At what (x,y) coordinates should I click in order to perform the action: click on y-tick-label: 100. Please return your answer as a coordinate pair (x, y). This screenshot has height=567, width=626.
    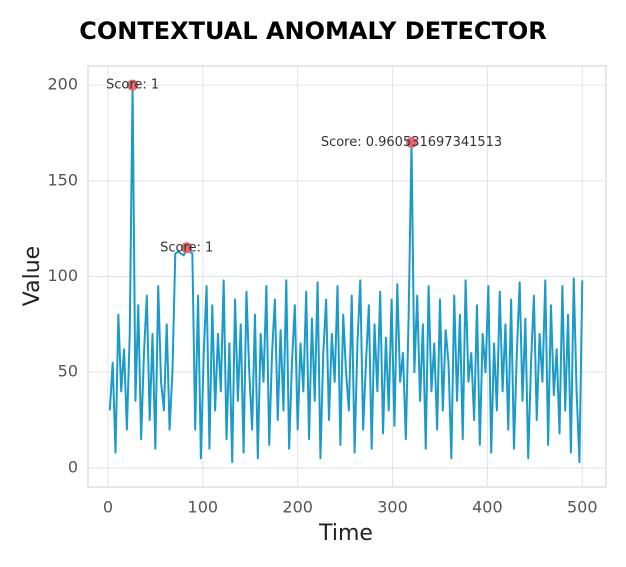
    Looking at the image, I should click on (62, 275).